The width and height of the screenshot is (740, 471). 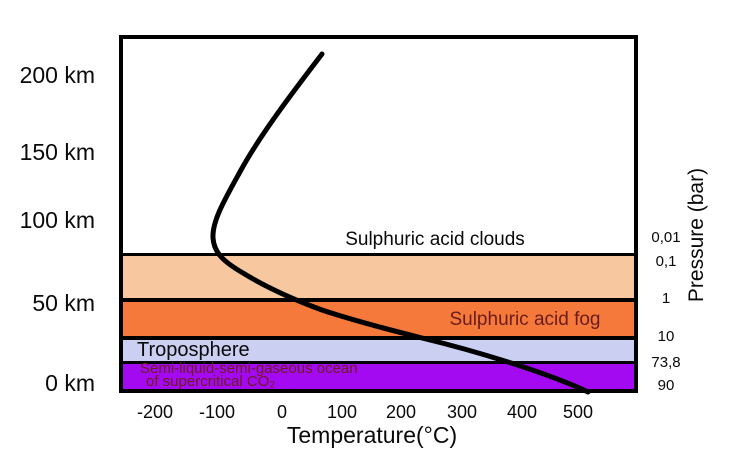 I want to click on pressure-axis-title: Pressure (bar), so click(x=696, y=235).